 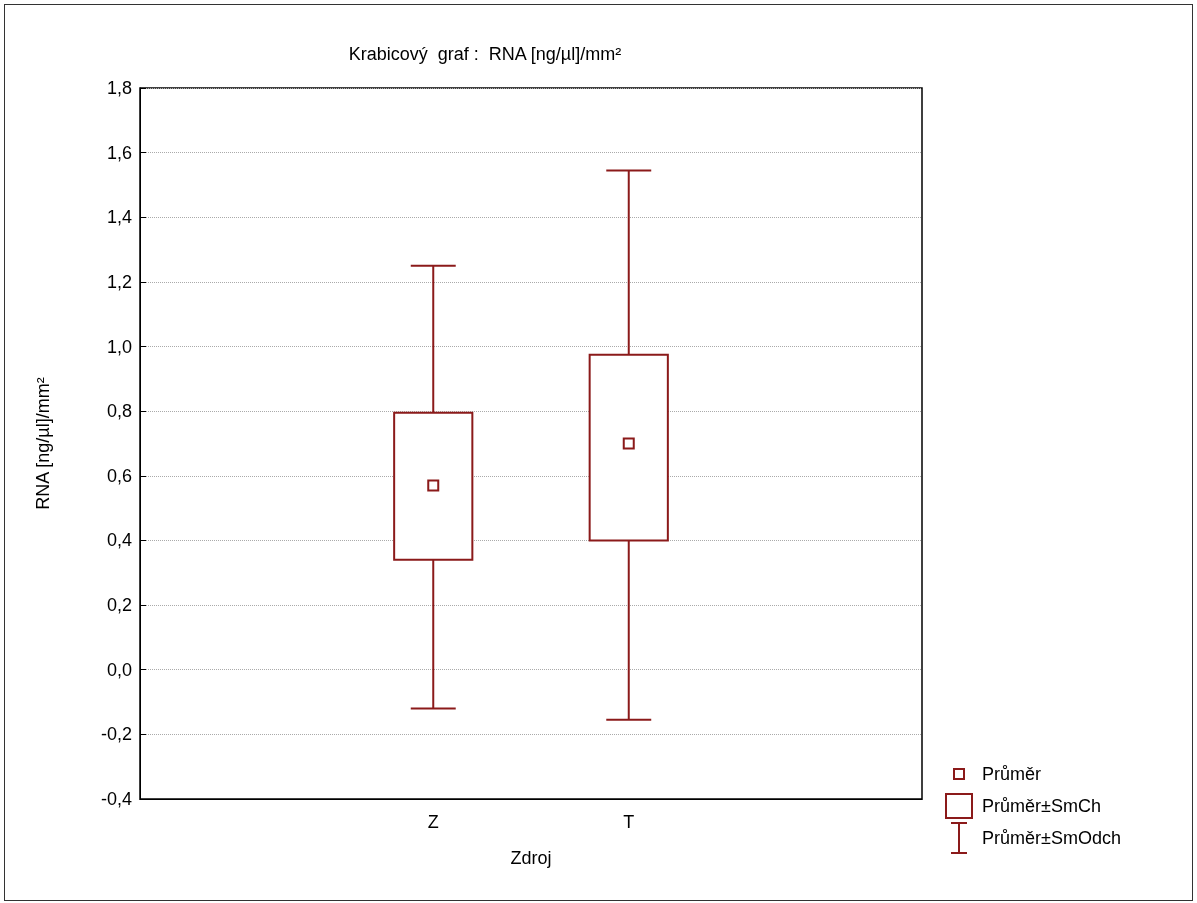 What do you see at coordinates (119, 346) in the screenshot?
I see `y-tick-label: 1,0` at bounding box center [119, 346].